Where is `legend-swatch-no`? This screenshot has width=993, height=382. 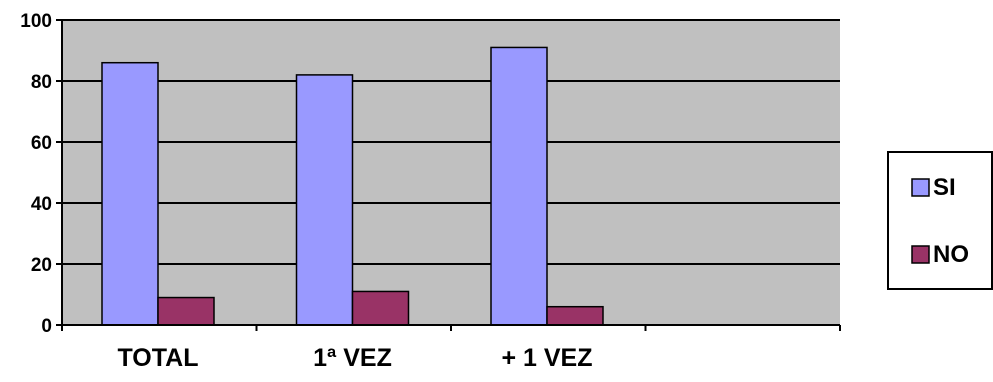
legend-swatch-no is located at coordinates (920, 254).